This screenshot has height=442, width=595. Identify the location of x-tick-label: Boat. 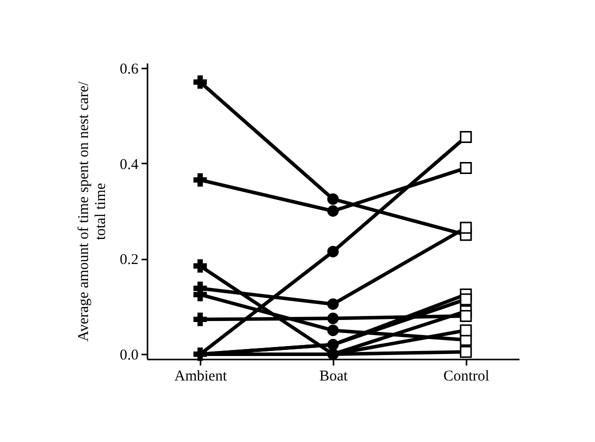
(333, 376).